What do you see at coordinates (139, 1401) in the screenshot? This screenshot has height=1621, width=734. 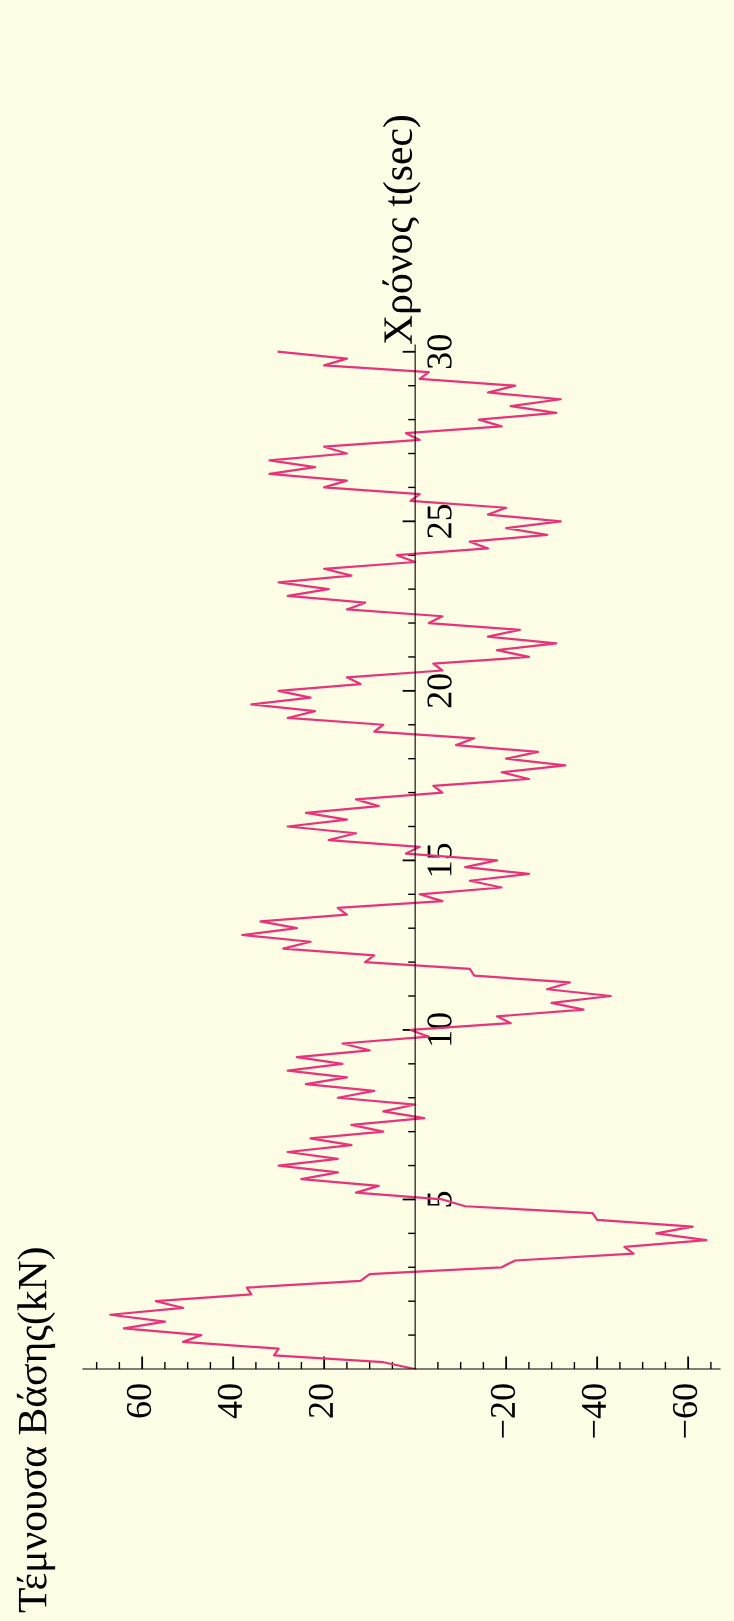 I see `x-tick-label: 60` at bounding box center [139, 1401].